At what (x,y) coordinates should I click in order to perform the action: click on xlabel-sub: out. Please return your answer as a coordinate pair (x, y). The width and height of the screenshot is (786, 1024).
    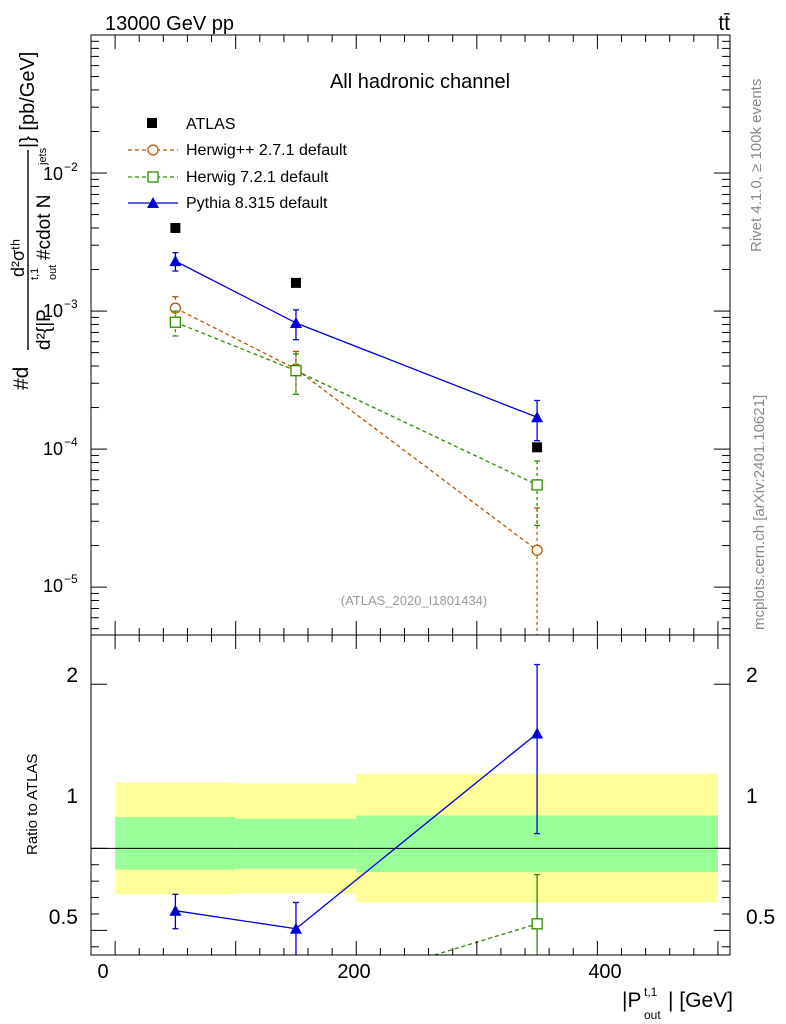
    Looking at the image, I should click on (652, 1015).